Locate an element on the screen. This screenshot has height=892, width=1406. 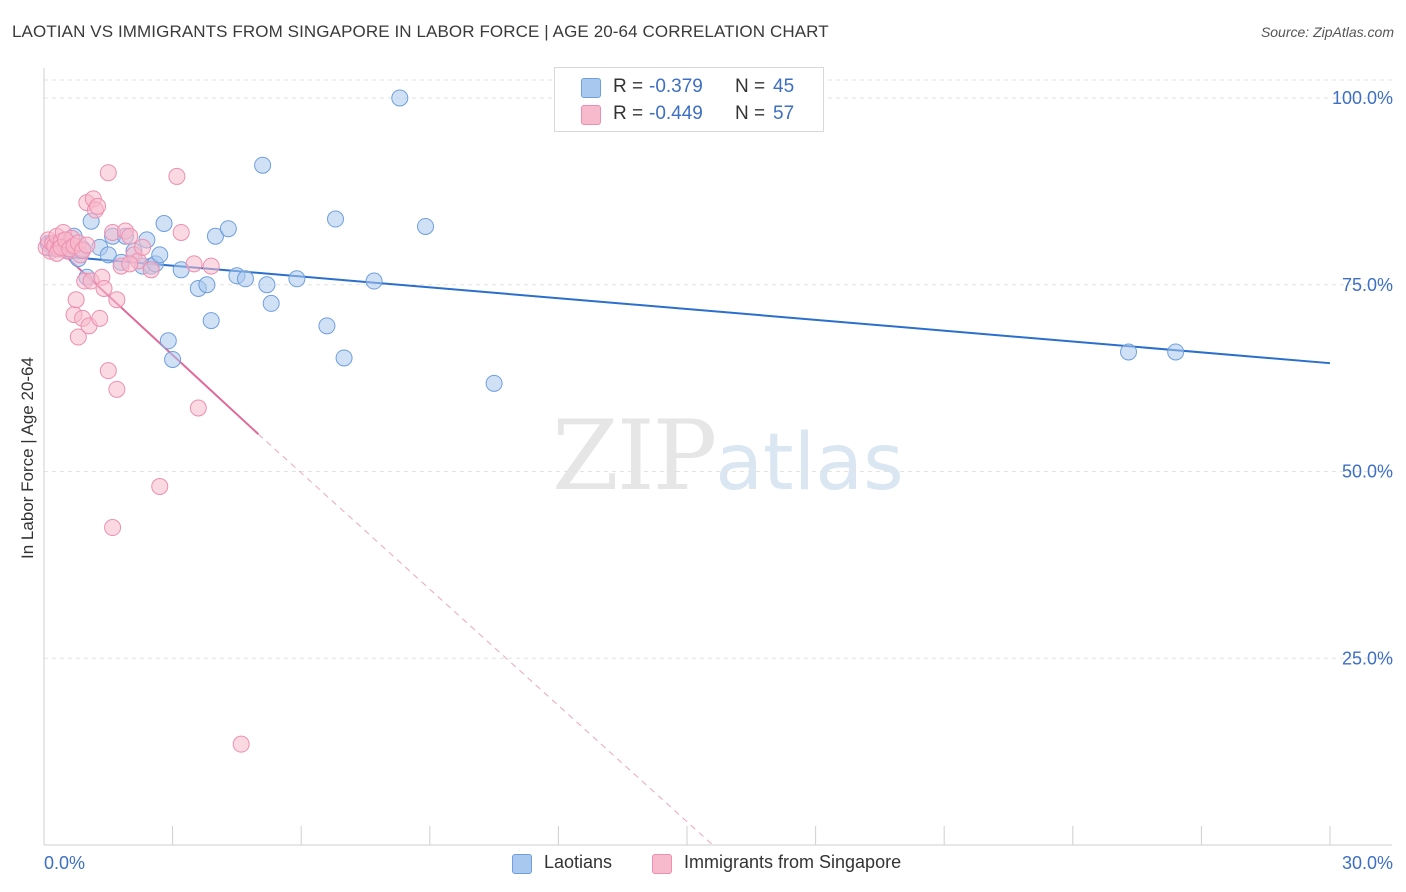
legend-row-laotians: R = -0.379 N = 45 is located at coordinates (689, 87).